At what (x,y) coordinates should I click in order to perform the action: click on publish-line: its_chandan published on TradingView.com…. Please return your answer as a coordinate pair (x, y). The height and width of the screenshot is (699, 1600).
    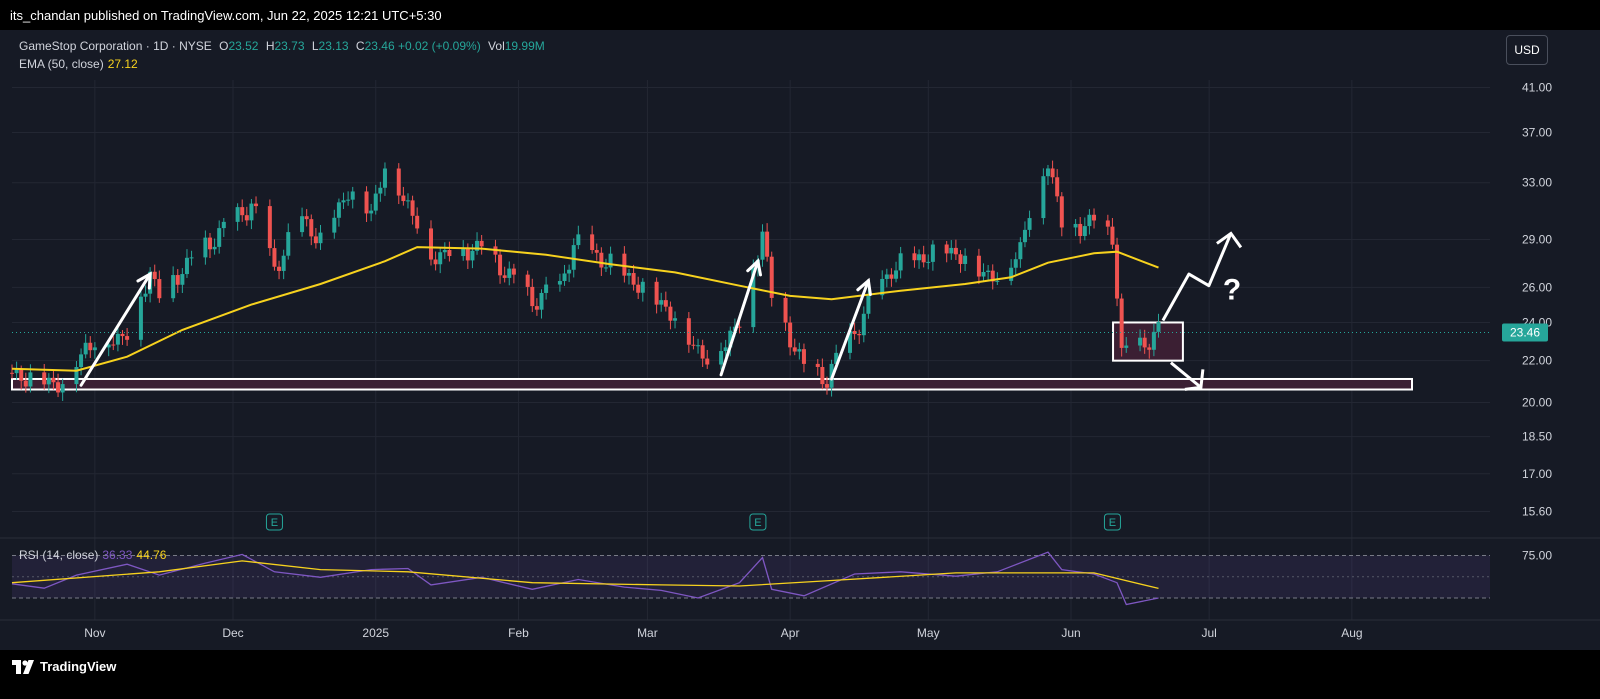
    Looking at the image, I should click on (226, 15).